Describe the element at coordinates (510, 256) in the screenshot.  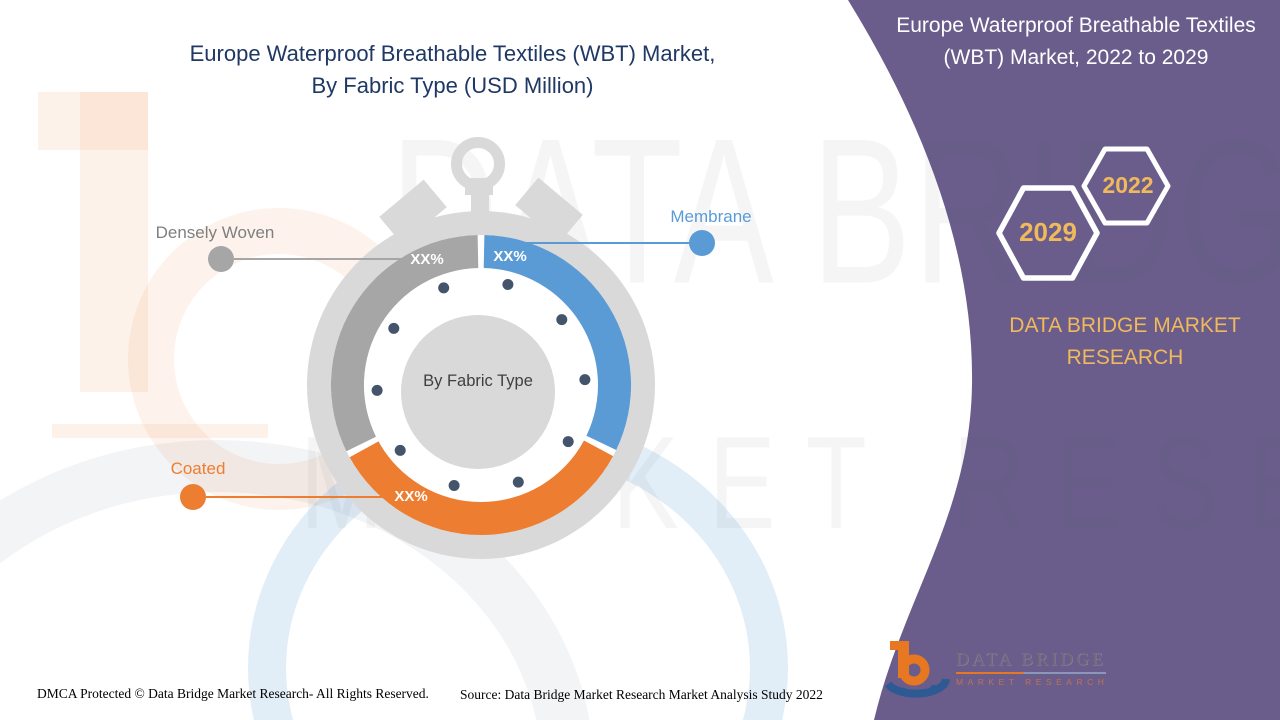
I see `segment-value-membrane: XX%` at that location.